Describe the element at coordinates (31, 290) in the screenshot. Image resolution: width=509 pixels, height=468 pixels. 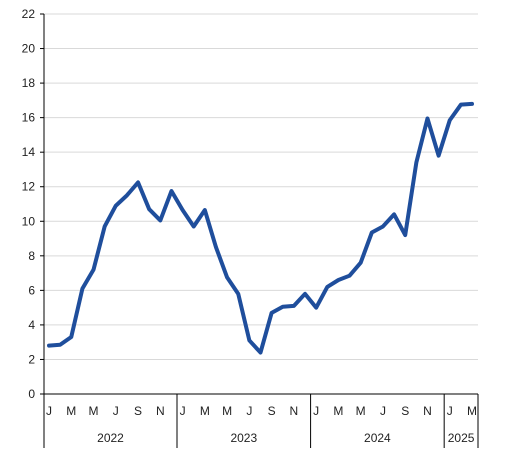
I see `y-tick-label: 6` at that location.